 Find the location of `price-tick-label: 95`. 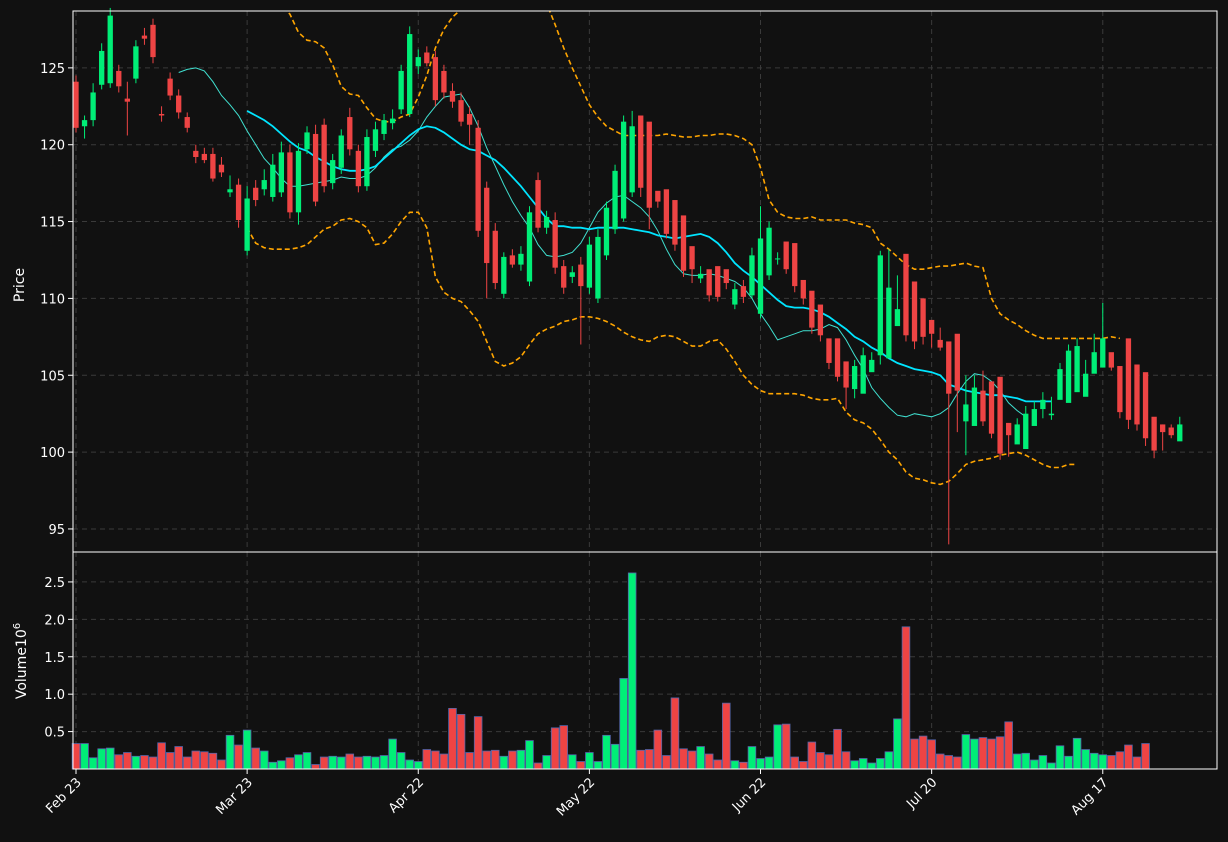

price-tick-label: 95 is located at coordinates (56, 530).